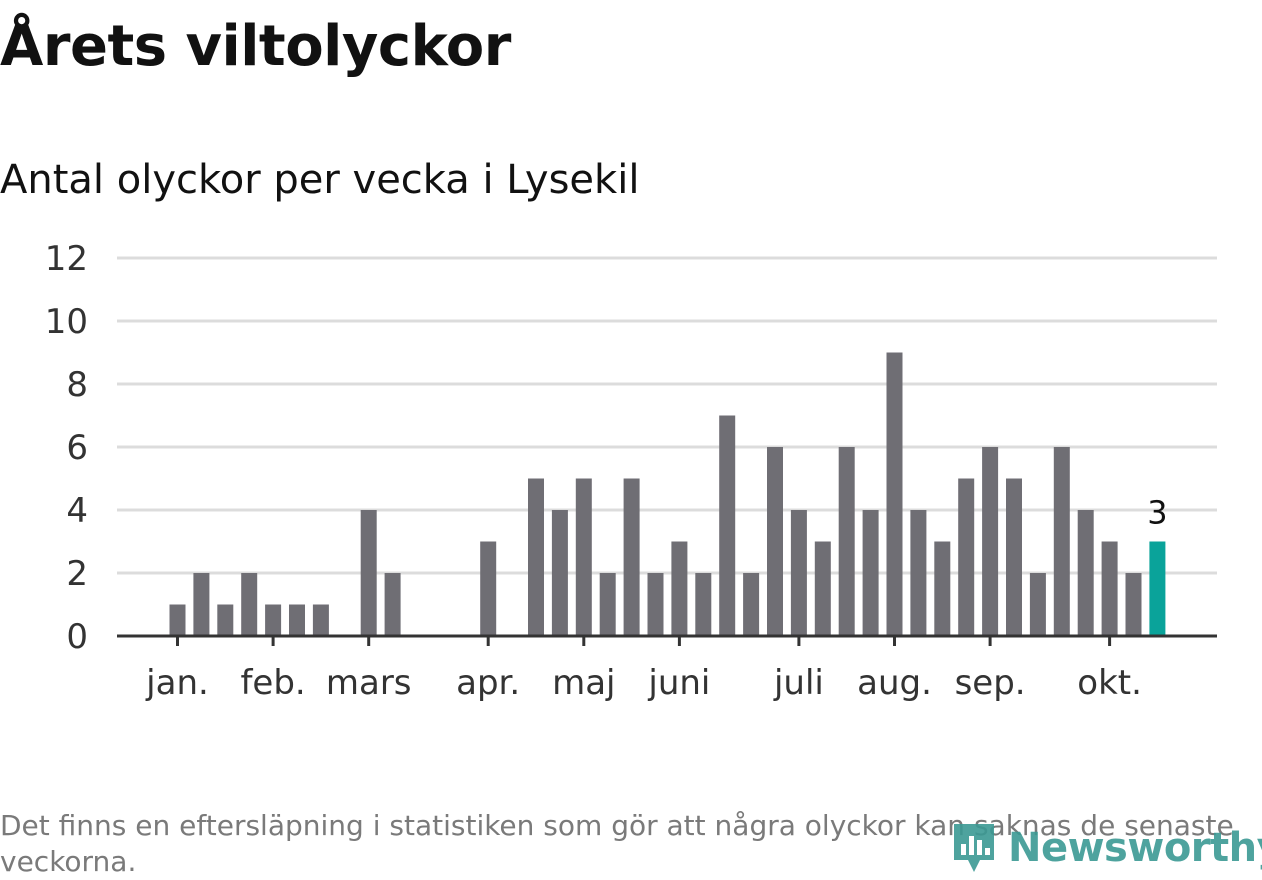  Describe the element at coordinates (272, 683) in the screenshot. I see `x-tick-label: feb.` at that location.